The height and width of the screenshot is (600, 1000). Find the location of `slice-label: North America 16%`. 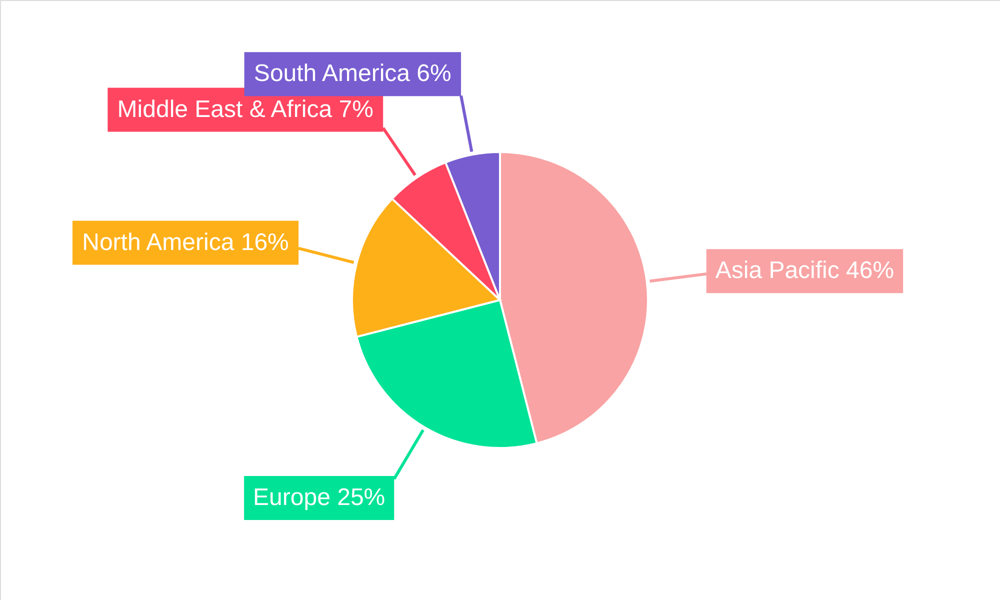

slice-label: North America 16% is located at coordinates (185, 242).